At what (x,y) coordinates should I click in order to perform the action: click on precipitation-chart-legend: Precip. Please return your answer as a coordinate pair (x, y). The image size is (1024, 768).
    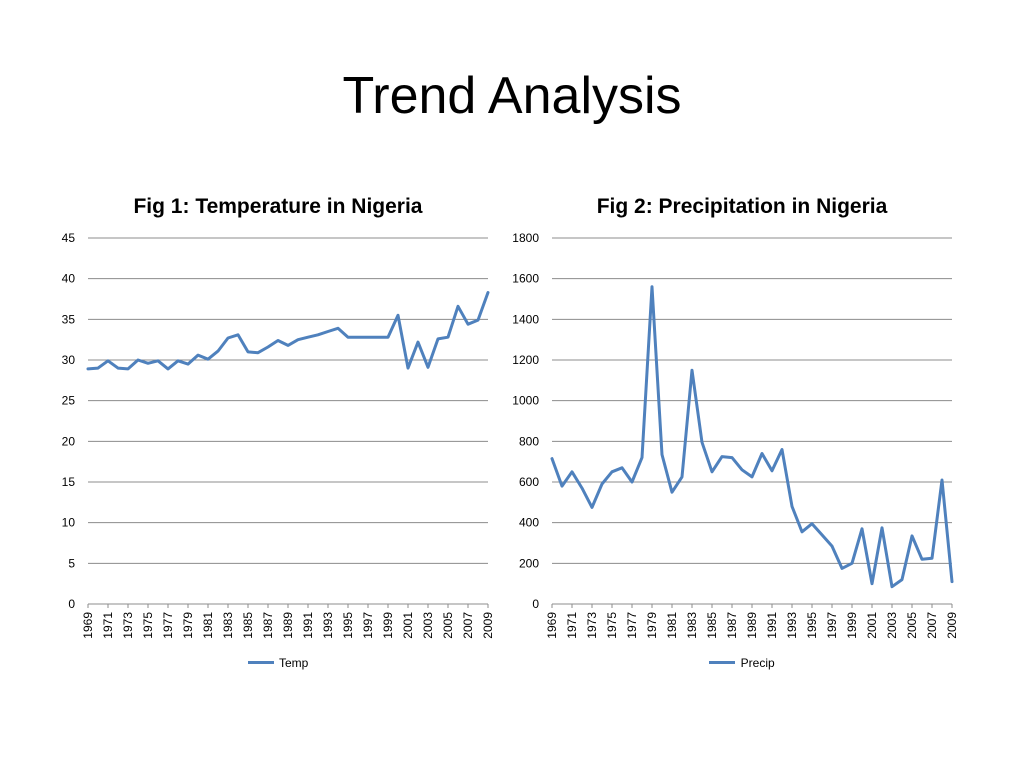
    Looking at the image, I should click on (742, 662).